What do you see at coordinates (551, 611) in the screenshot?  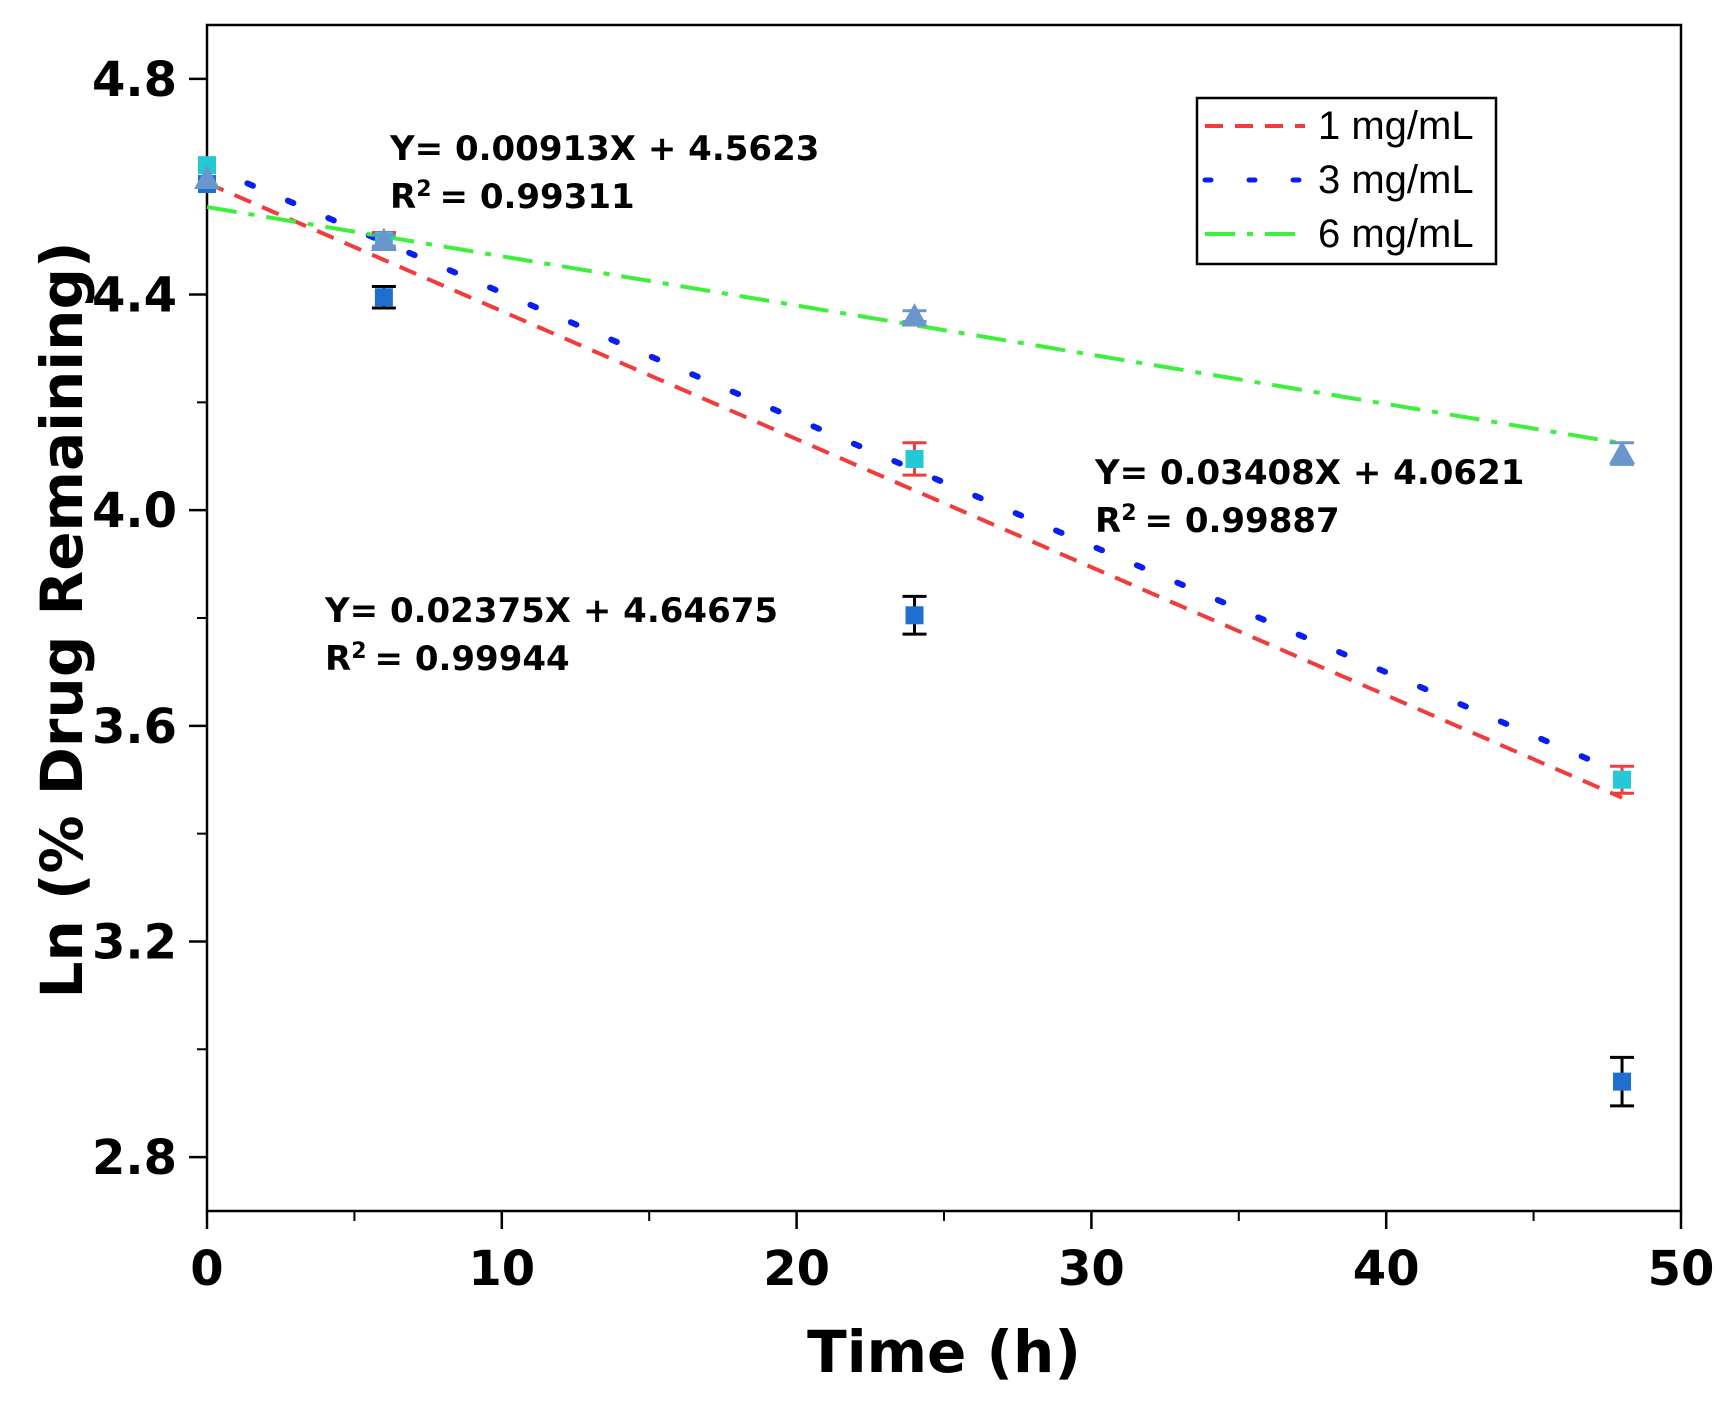 I see `equation-1mg-line: Y= 0.02375X + 4.64675` at bounding box center [551, 611].